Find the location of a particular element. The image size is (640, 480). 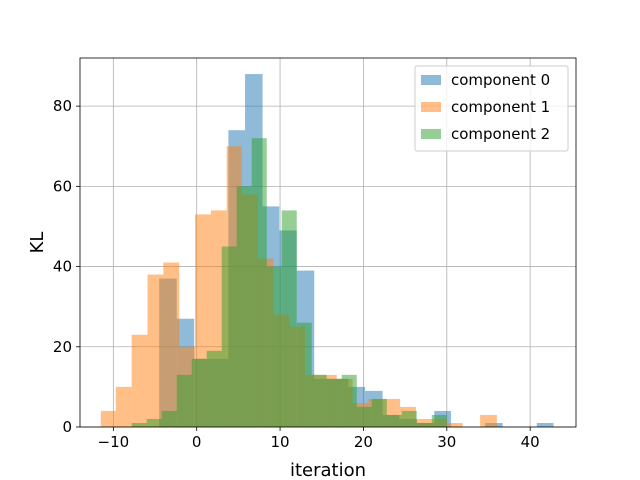

x-tick-label: 0 is located at coordinates (197, 442).